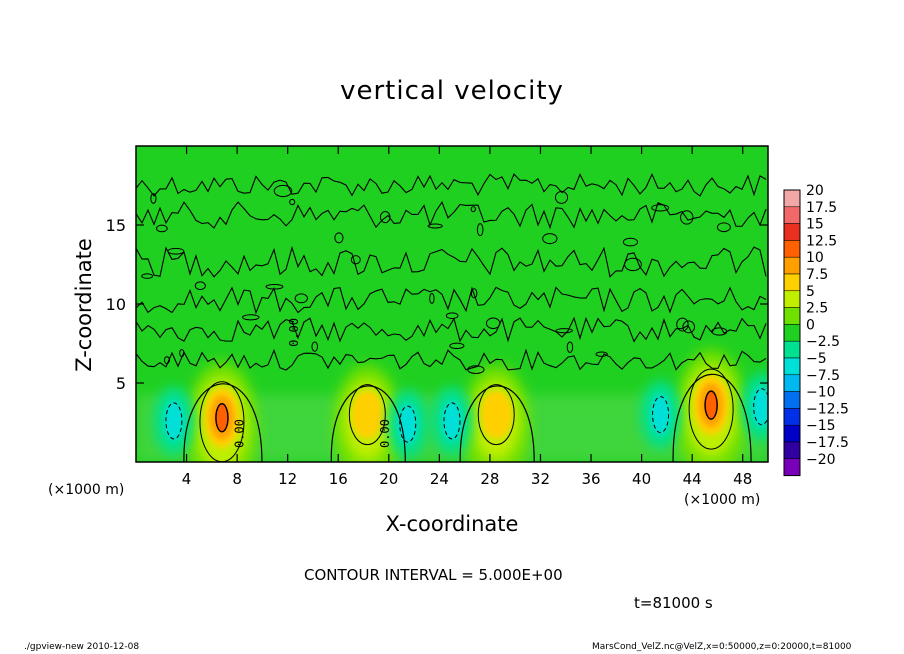  I want to click on x-tick-label: 40, so click(641, 479).